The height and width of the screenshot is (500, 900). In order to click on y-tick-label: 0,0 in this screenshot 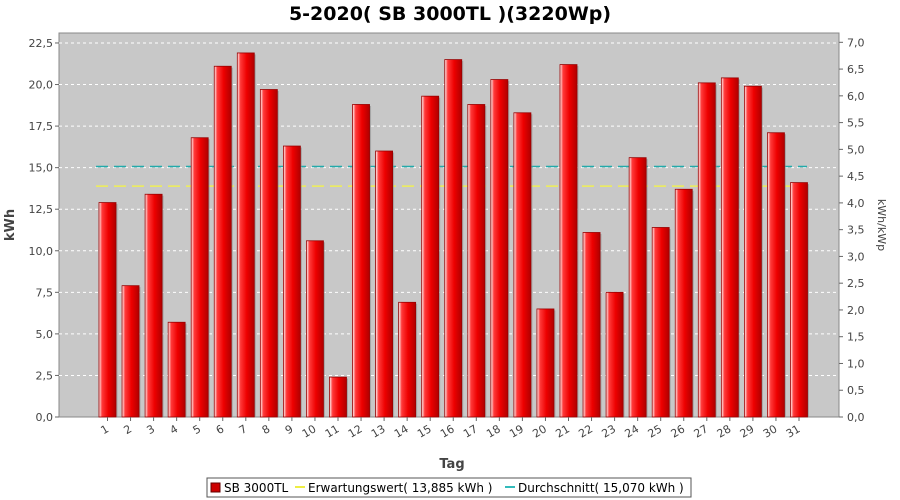, I will do `click(45, 417)`.